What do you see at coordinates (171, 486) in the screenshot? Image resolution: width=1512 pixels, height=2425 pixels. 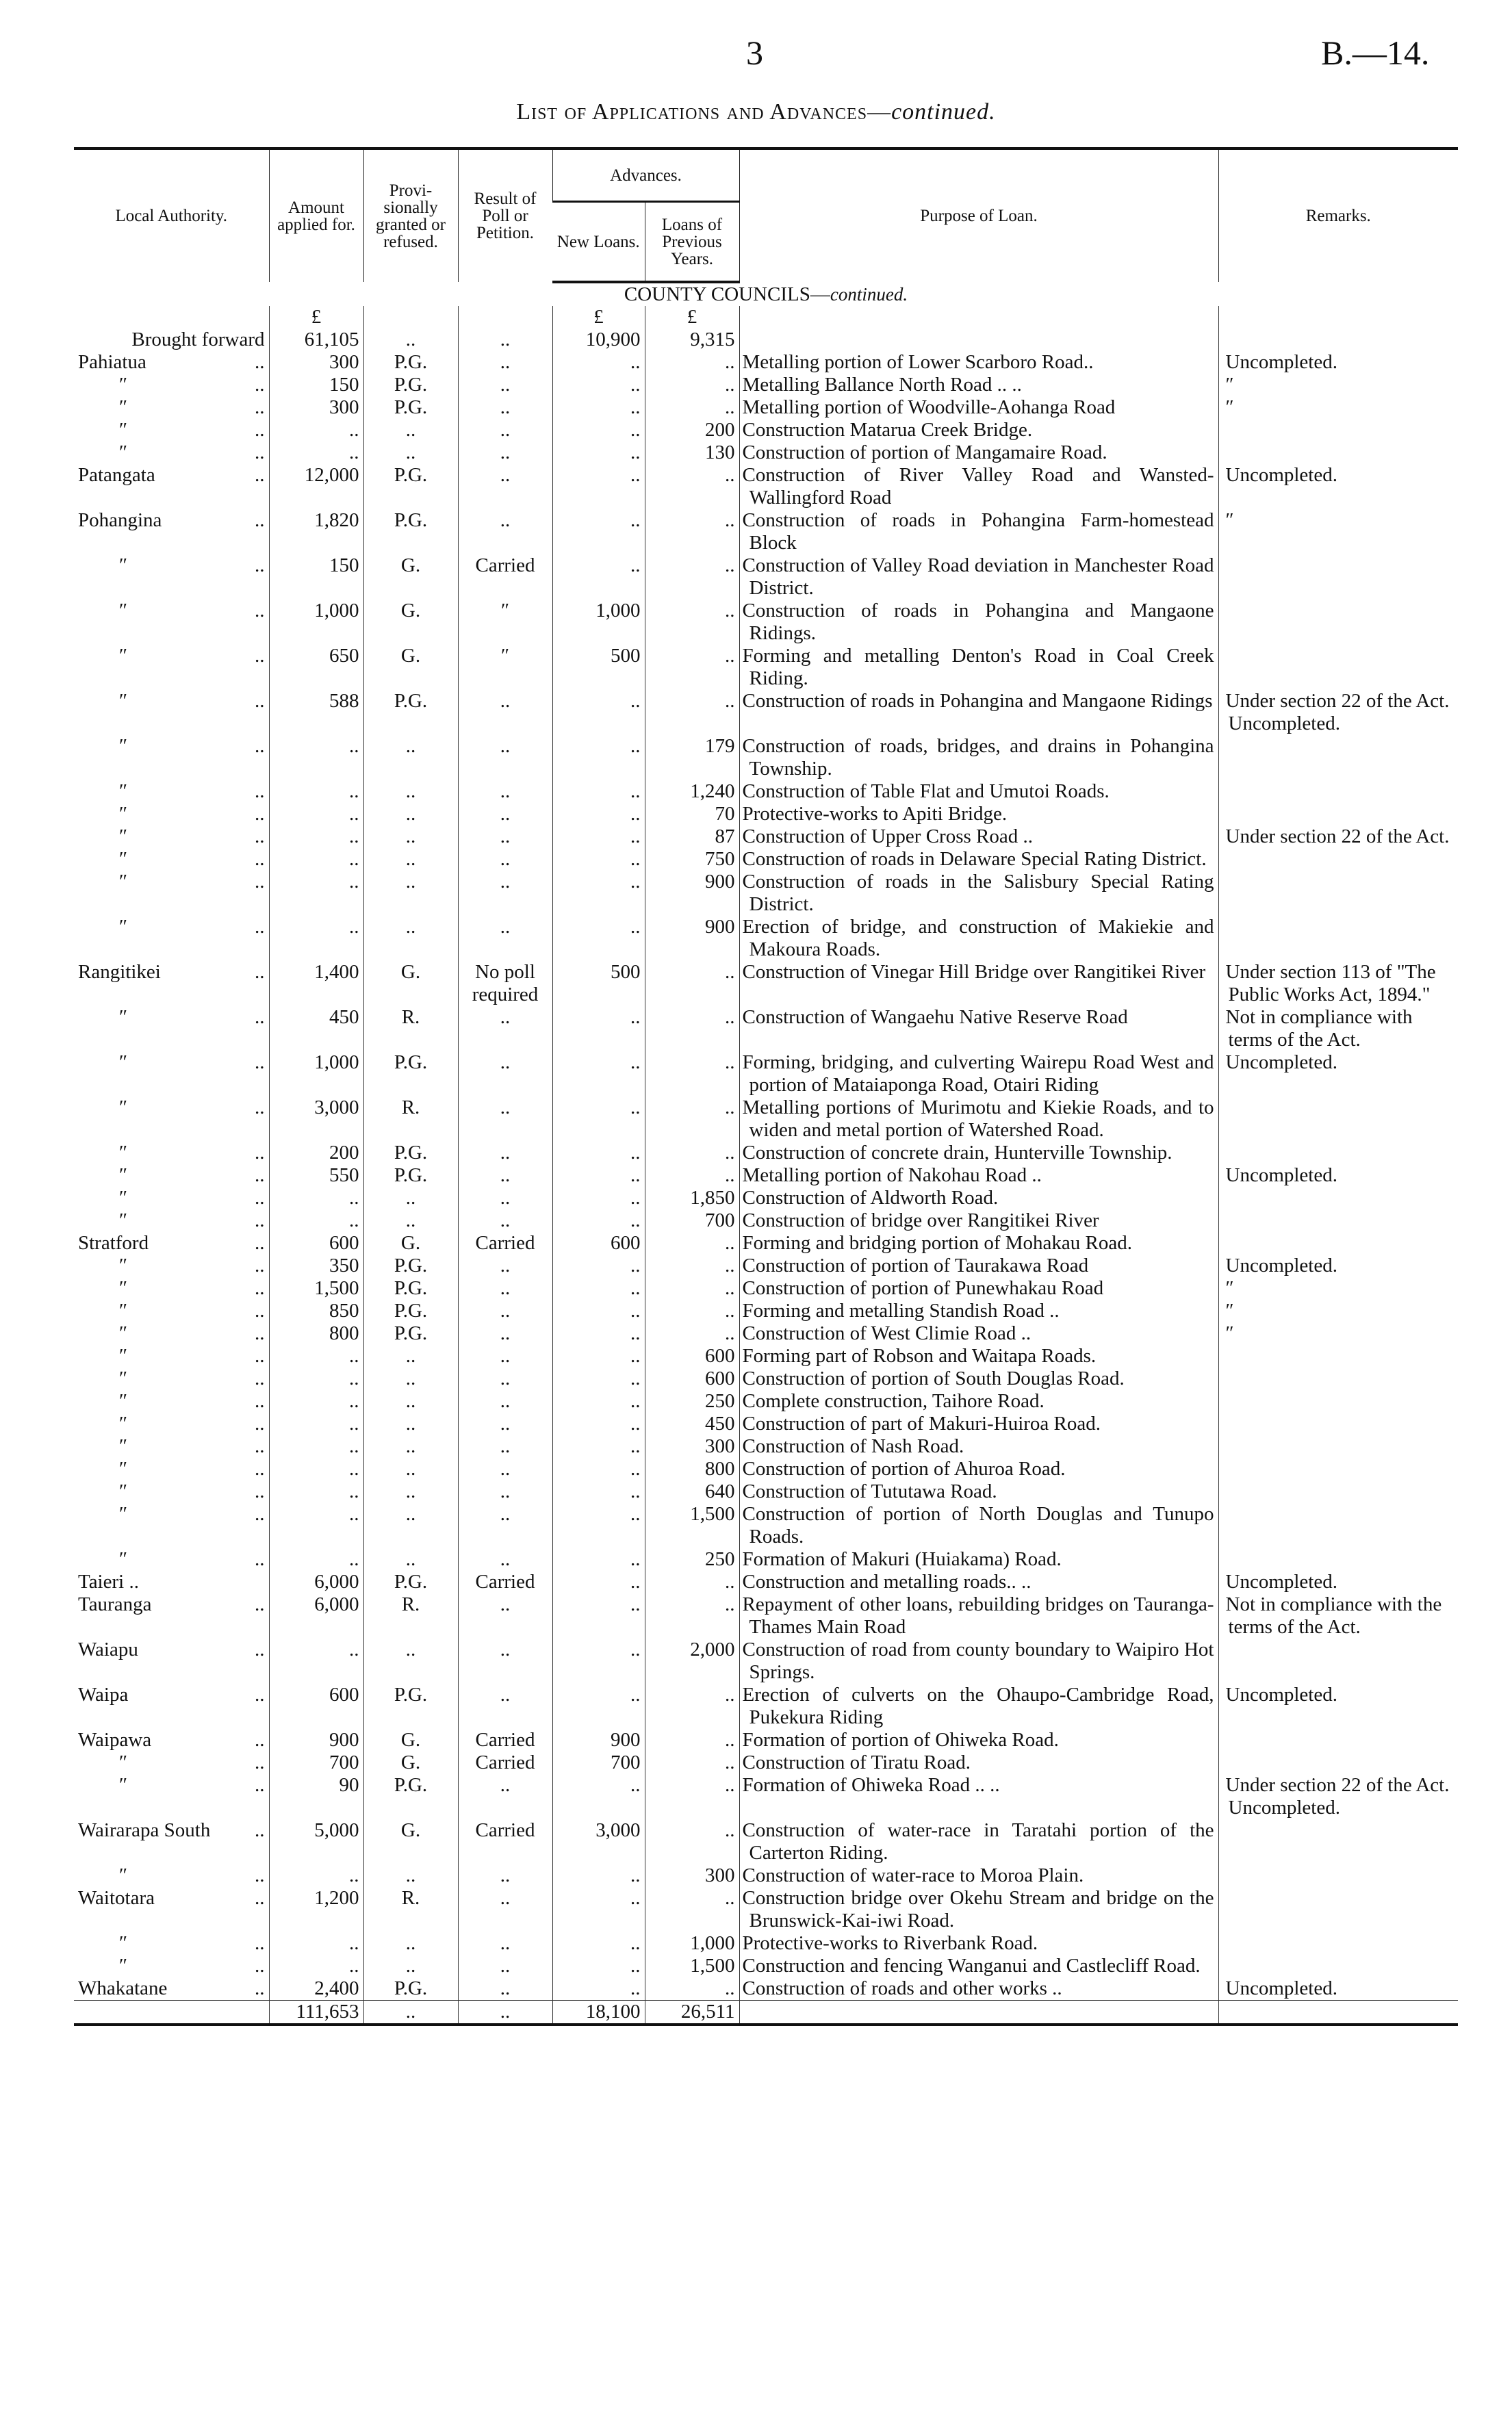 I see `local-authority-cell: Patangata..` at bounding box center [171, 486].